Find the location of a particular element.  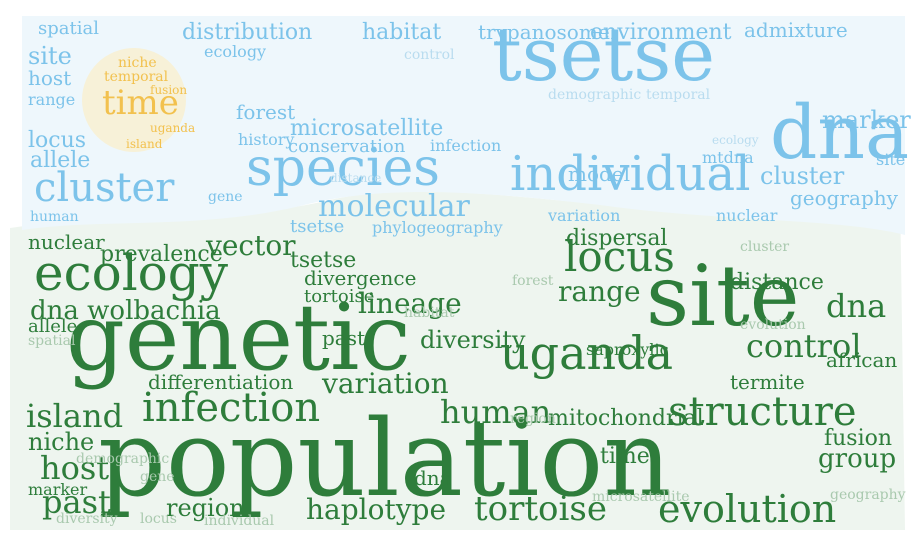

sun-shape is located at coordinates (134, 100).